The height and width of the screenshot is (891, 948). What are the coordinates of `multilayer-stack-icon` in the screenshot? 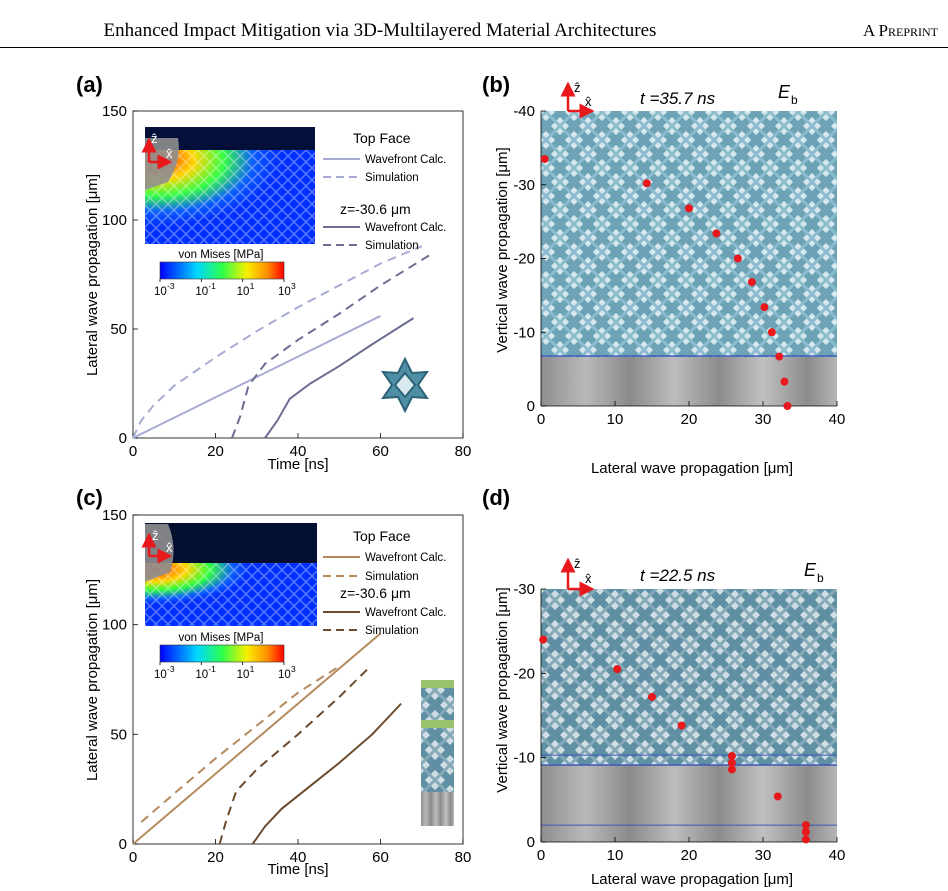 It's located at (437, 753).